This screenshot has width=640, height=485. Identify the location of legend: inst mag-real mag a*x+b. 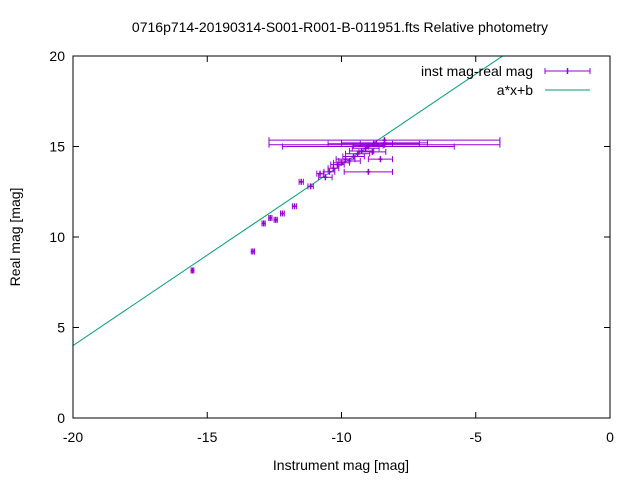
(506, 80).